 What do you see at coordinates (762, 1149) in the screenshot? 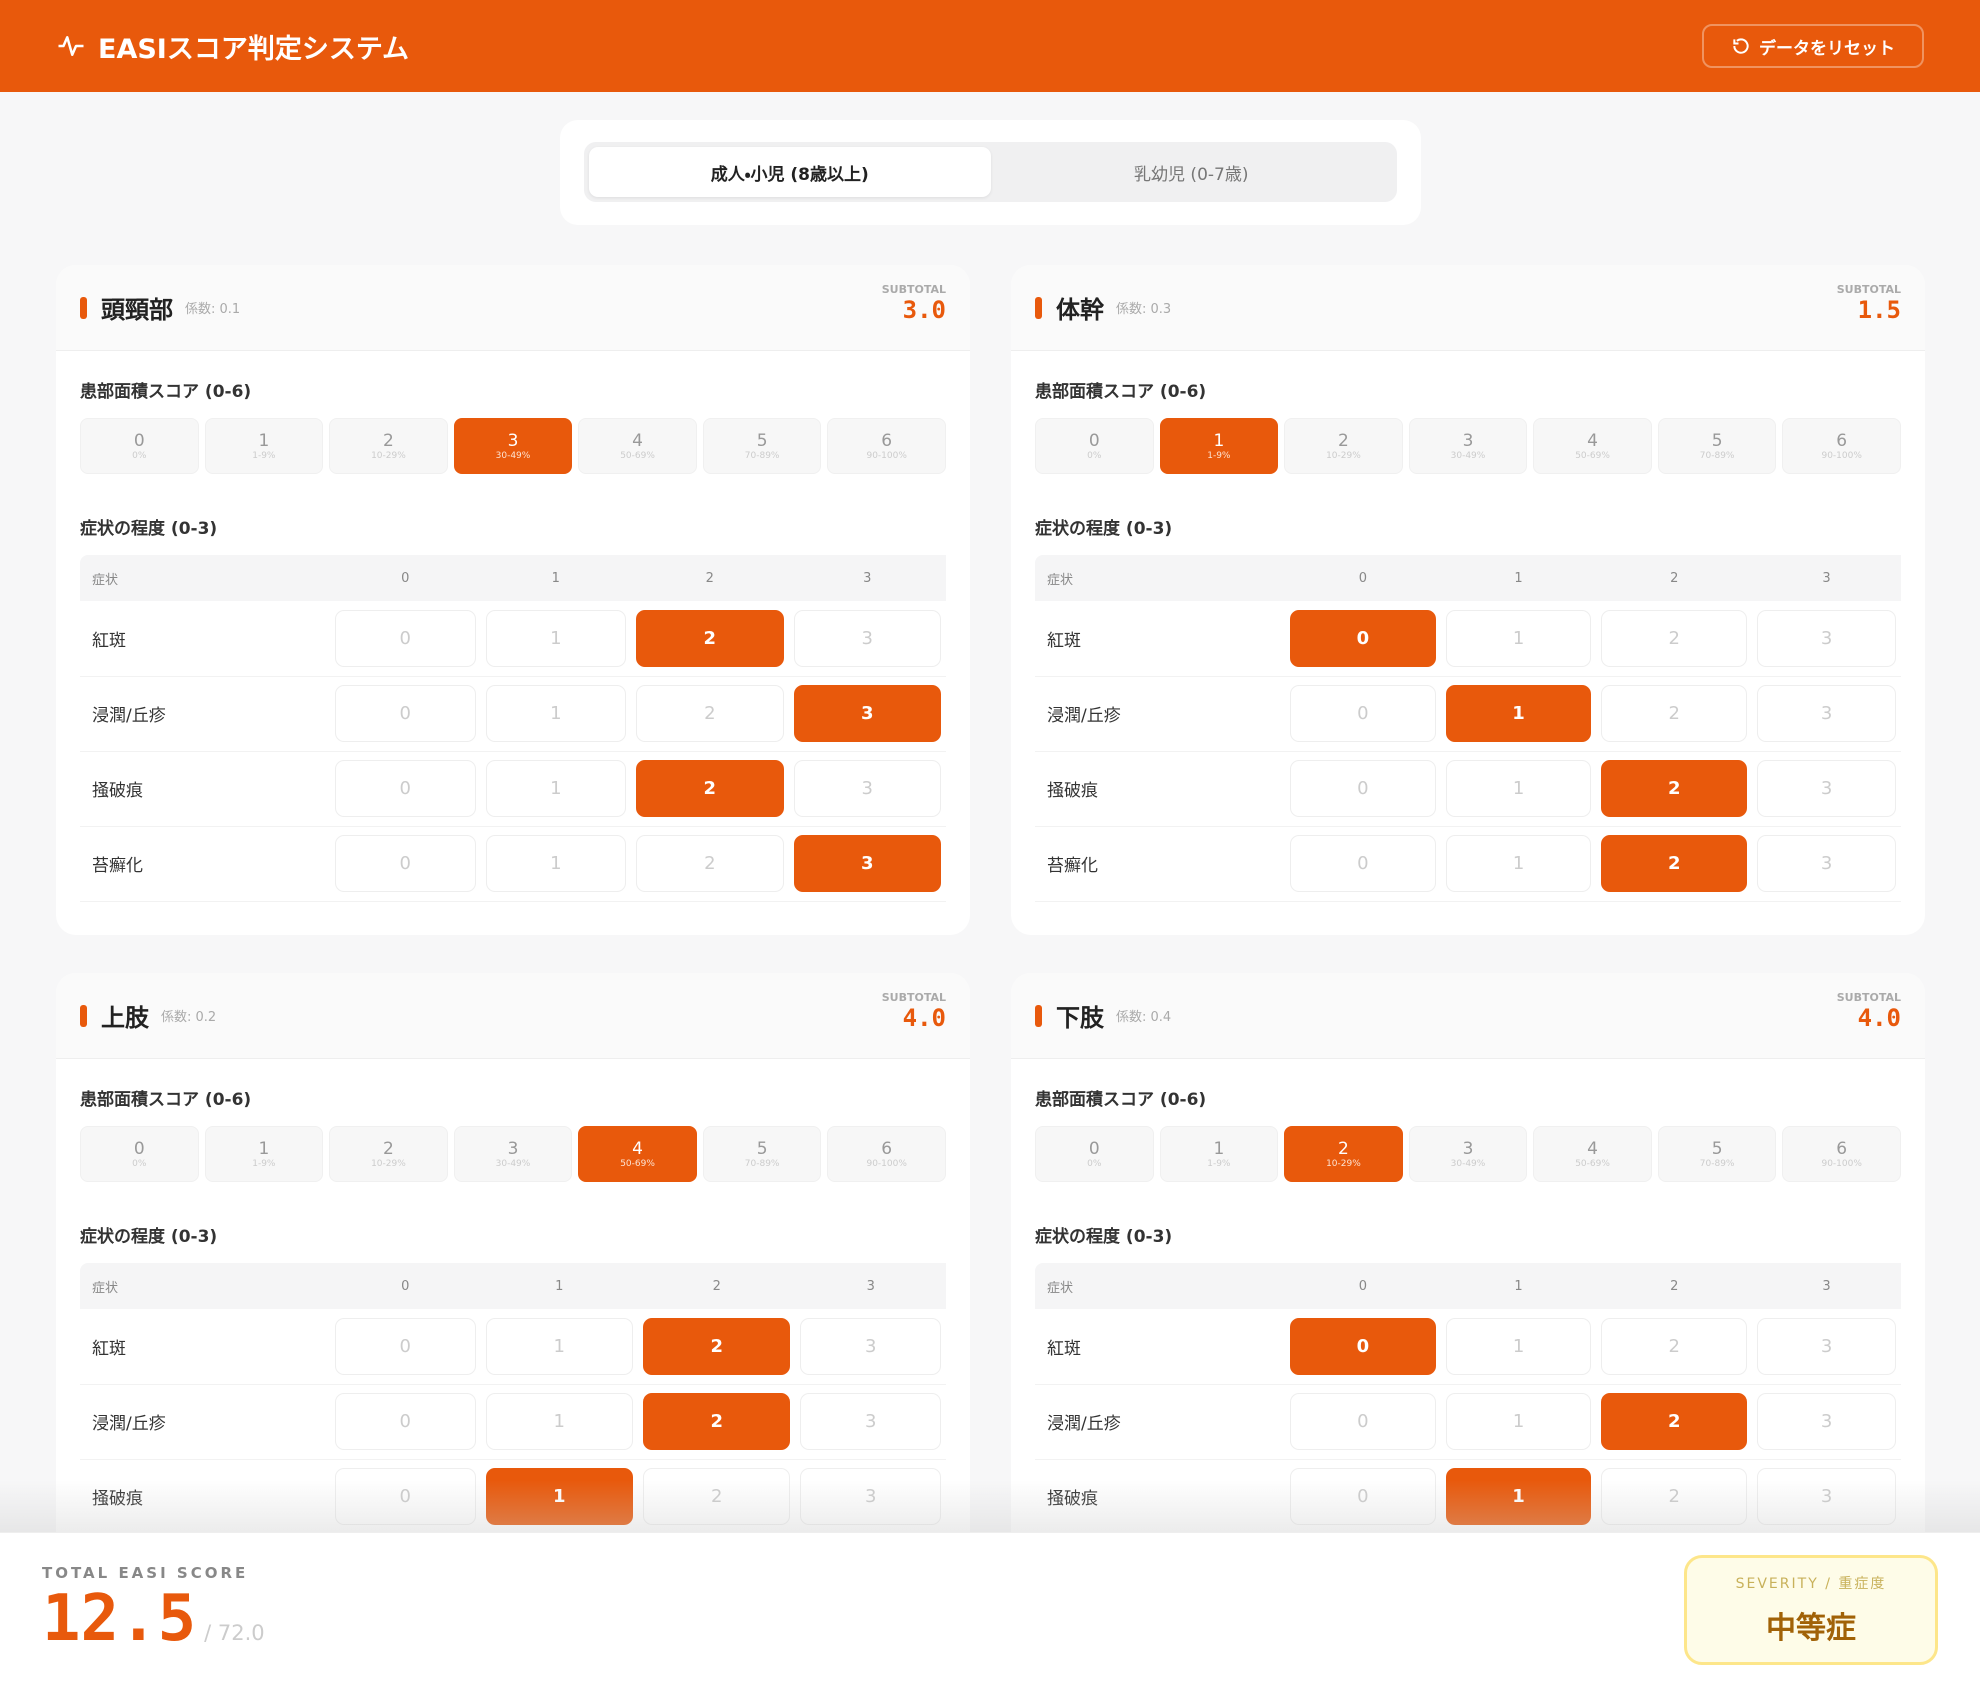
I see `area-score: 5` at bounding box center [762, 1149].